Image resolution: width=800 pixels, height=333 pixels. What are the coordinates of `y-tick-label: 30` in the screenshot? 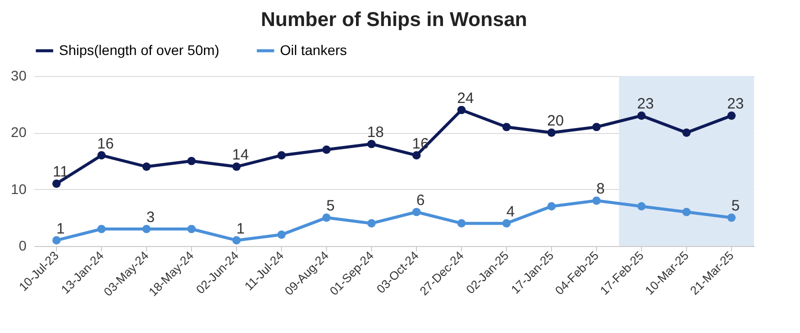 It's located at (18, 76).